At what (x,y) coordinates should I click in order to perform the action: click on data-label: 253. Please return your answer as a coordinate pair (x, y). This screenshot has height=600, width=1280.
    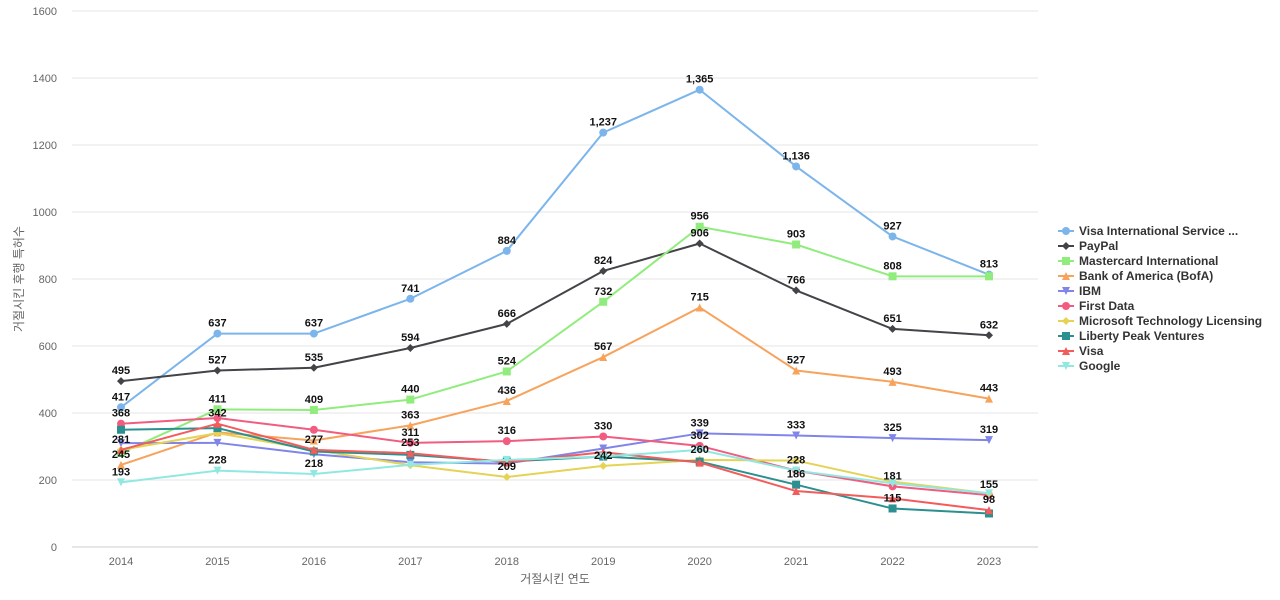
    Looking at the image, I should click on (410, 443).